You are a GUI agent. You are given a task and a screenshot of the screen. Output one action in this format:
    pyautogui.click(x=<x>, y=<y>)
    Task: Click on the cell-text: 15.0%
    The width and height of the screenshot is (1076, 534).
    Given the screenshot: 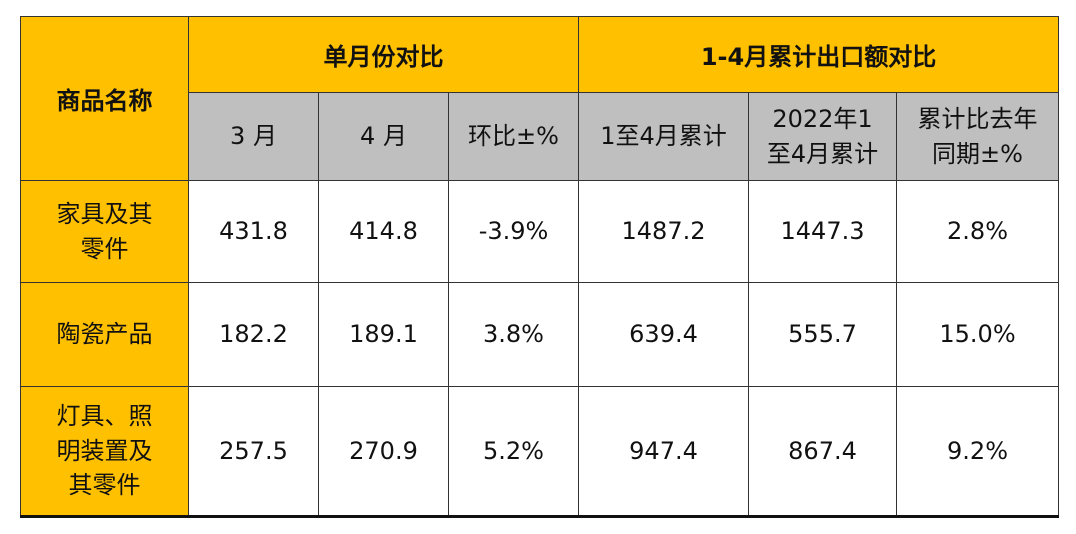 What is the action you would take?
    pyautogui.click(x=977, y=334)
    